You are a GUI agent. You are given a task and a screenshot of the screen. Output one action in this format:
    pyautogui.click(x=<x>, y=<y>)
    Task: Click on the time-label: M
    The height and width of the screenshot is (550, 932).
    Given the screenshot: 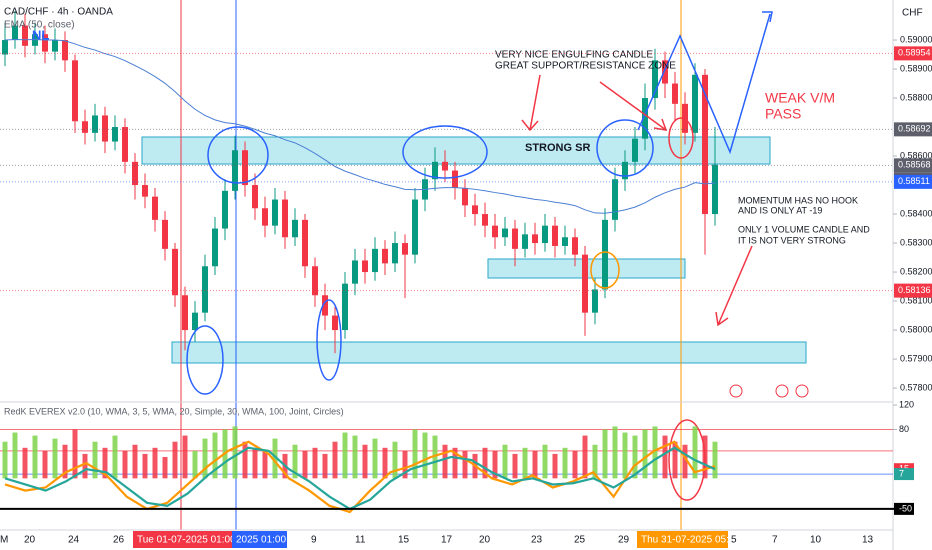 What is the action you would take?
    pyautogui.click(x=4, y=540)
    